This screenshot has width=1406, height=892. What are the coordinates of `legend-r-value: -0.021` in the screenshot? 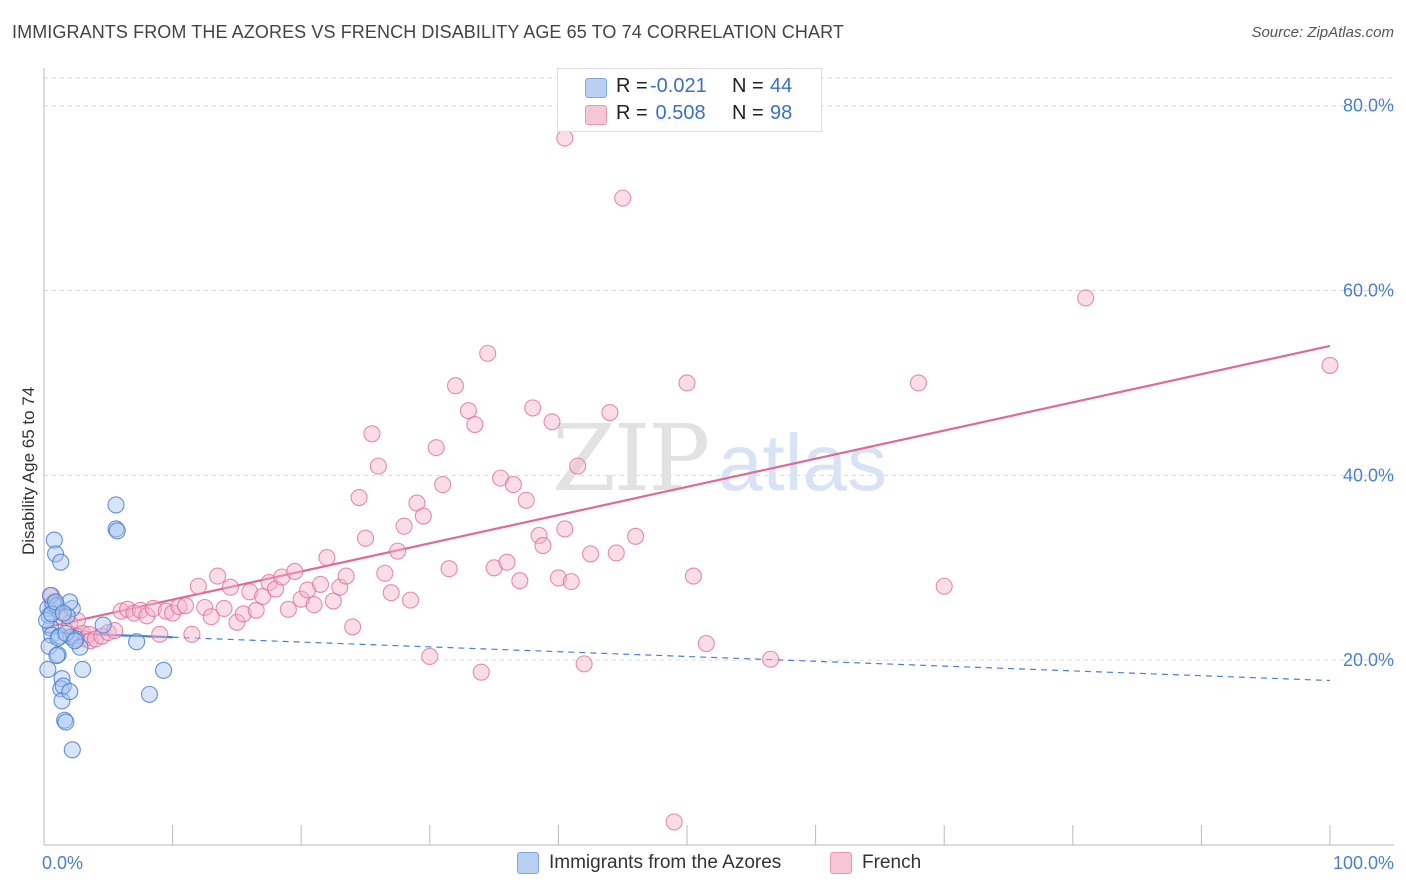 It's located at (678, 86).